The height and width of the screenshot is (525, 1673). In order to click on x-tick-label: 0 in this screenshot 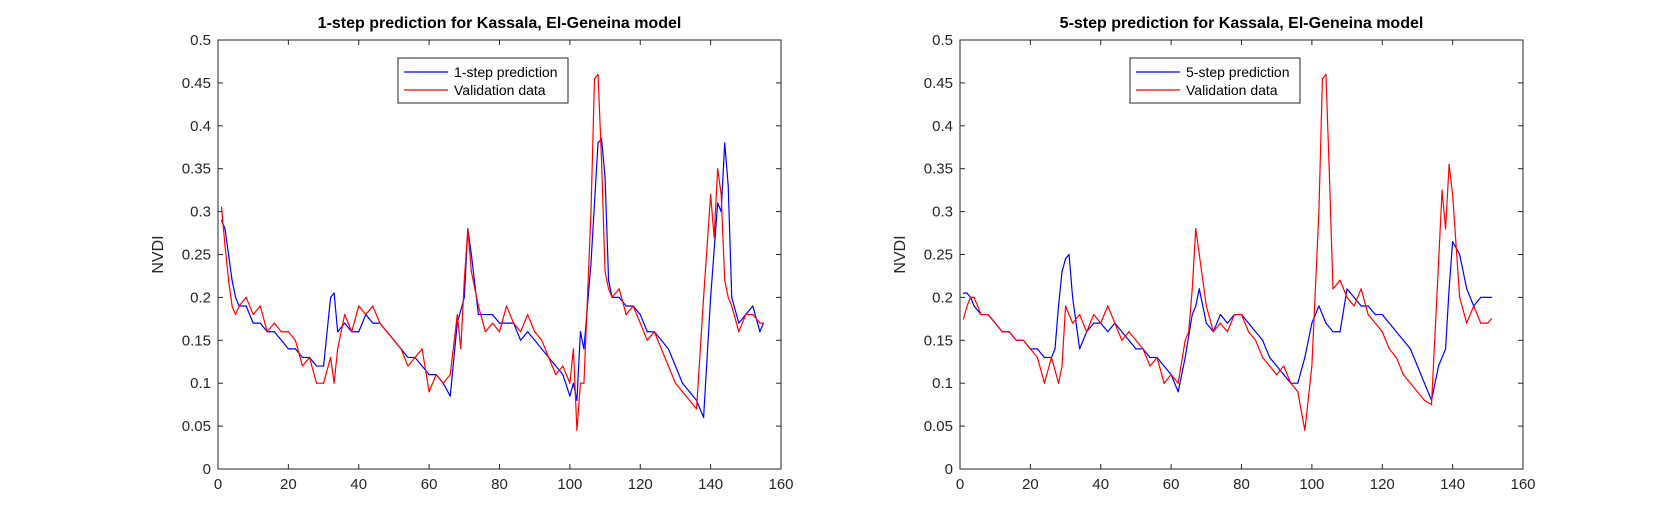, I will do `click(218, 484)`.